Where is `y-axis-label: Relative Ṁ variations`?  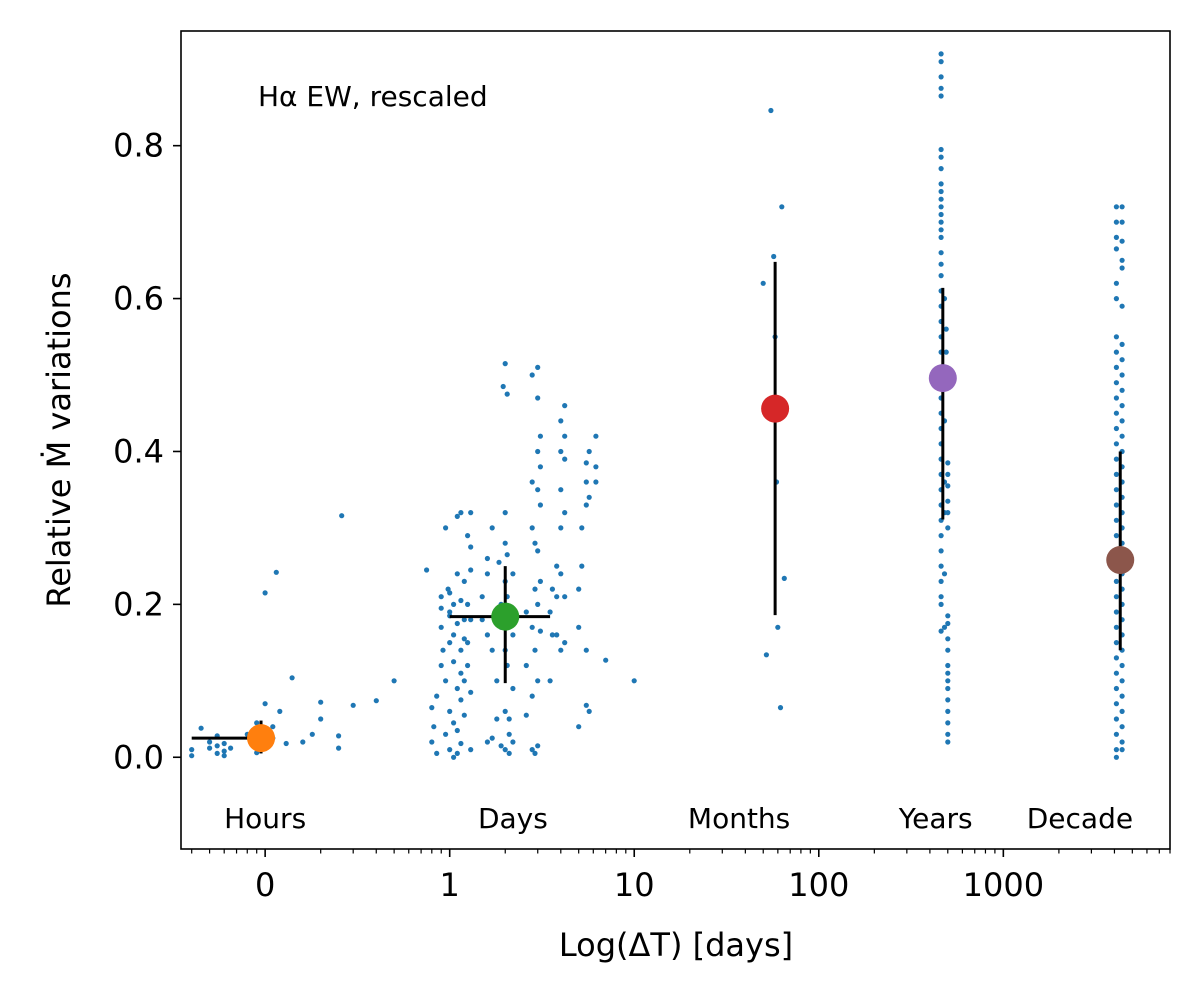
y-axis-label: Relative Ṁ variations is located at coordinates (59, 439).